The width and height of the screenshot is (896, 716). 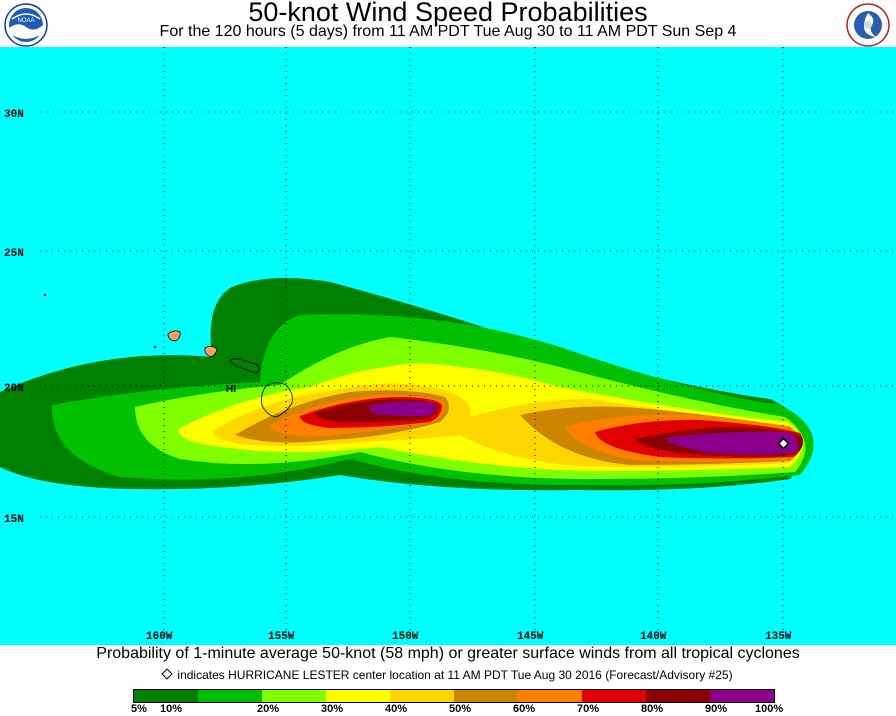 What do you see at coordinates (14, 520) in the screenshot?
I see `lat-label-15n: 15N` at bounding box center [14, 520].